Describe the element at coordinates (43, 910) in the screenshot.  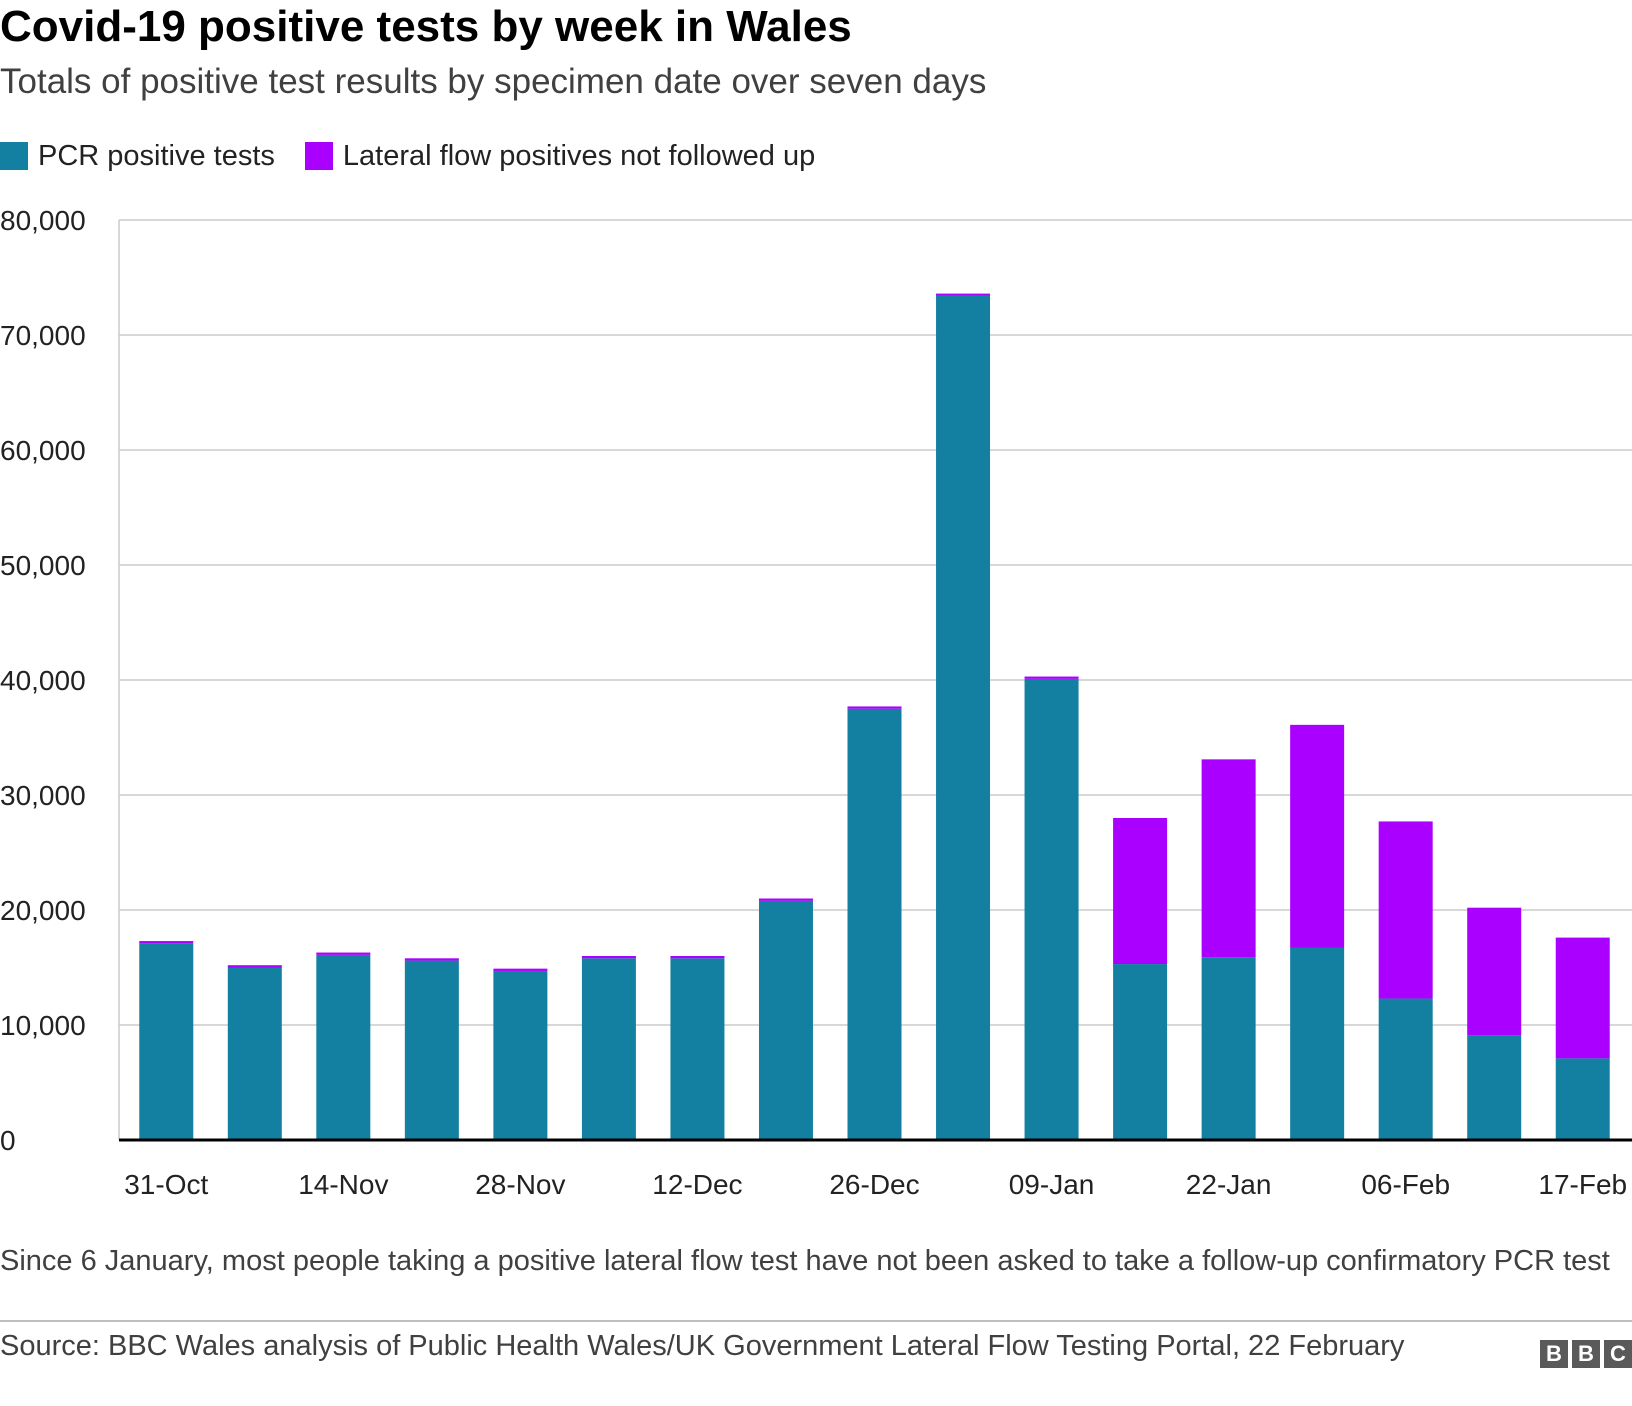
I see `y-tick-label: 20,000` at that location.